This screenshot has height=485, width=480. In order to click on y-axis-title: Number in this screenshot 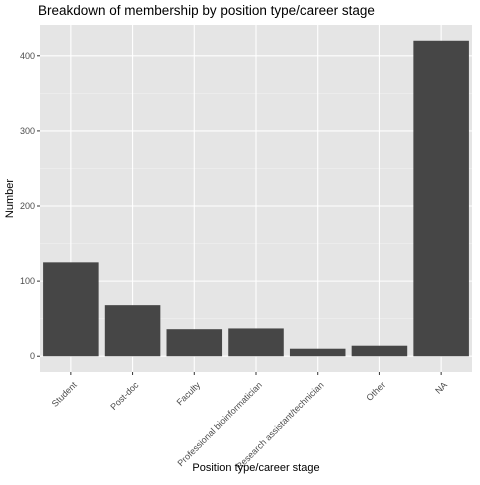, I will do `click(10, 198)`.